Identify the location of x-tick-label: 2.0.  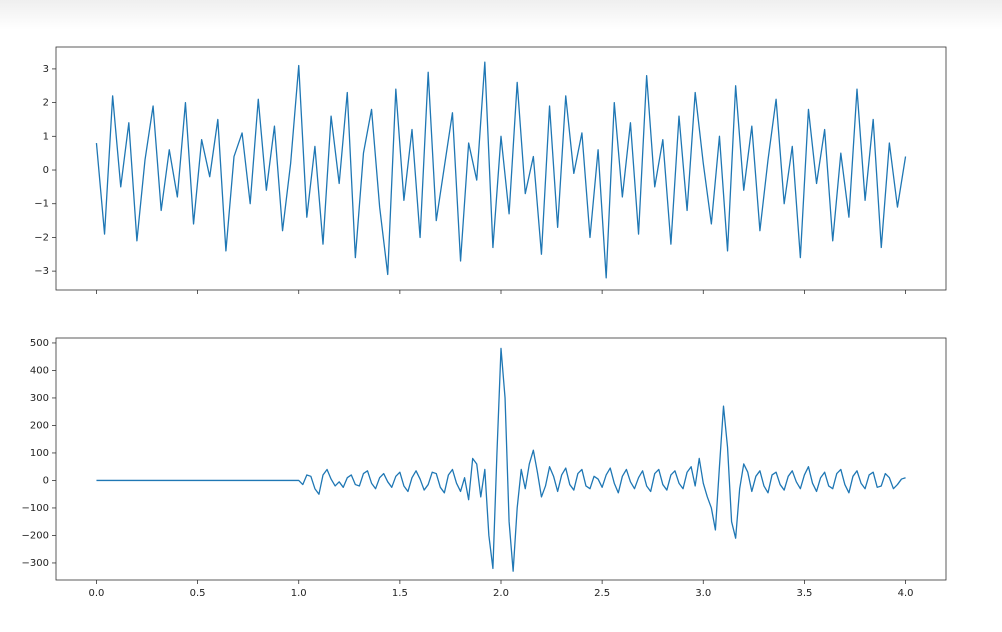
(501, 593).